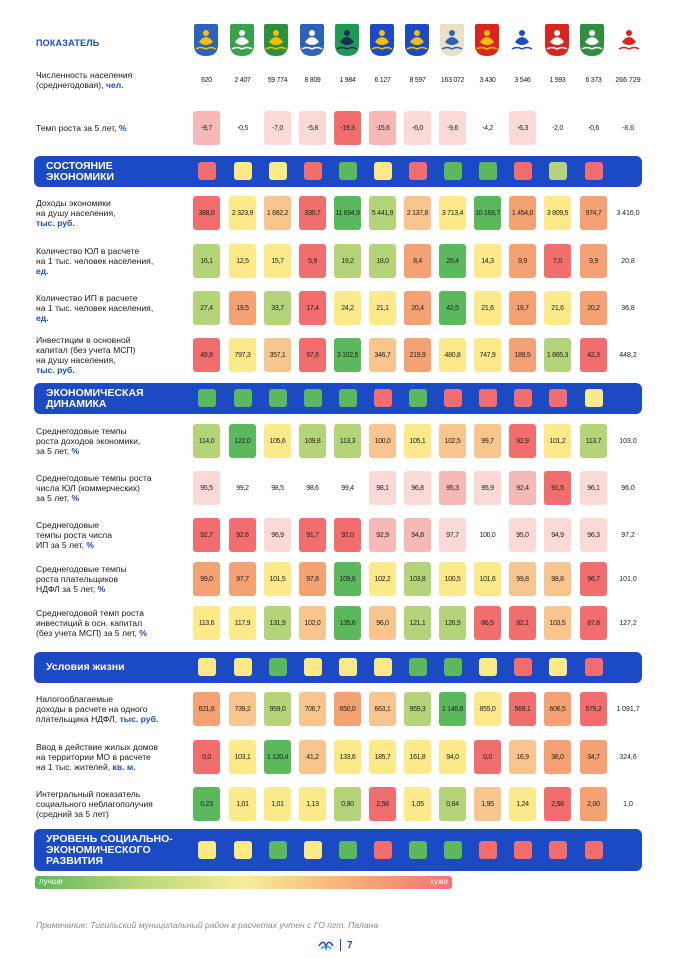 The height and width of the screenshot is (958, 678). What do you see at coordinates (95, 398) in the screenshot?
I see `section-title: ЭКОНОМИЧЕСКАЯ ДИНАМИКА` at bounding box center [95, 398].